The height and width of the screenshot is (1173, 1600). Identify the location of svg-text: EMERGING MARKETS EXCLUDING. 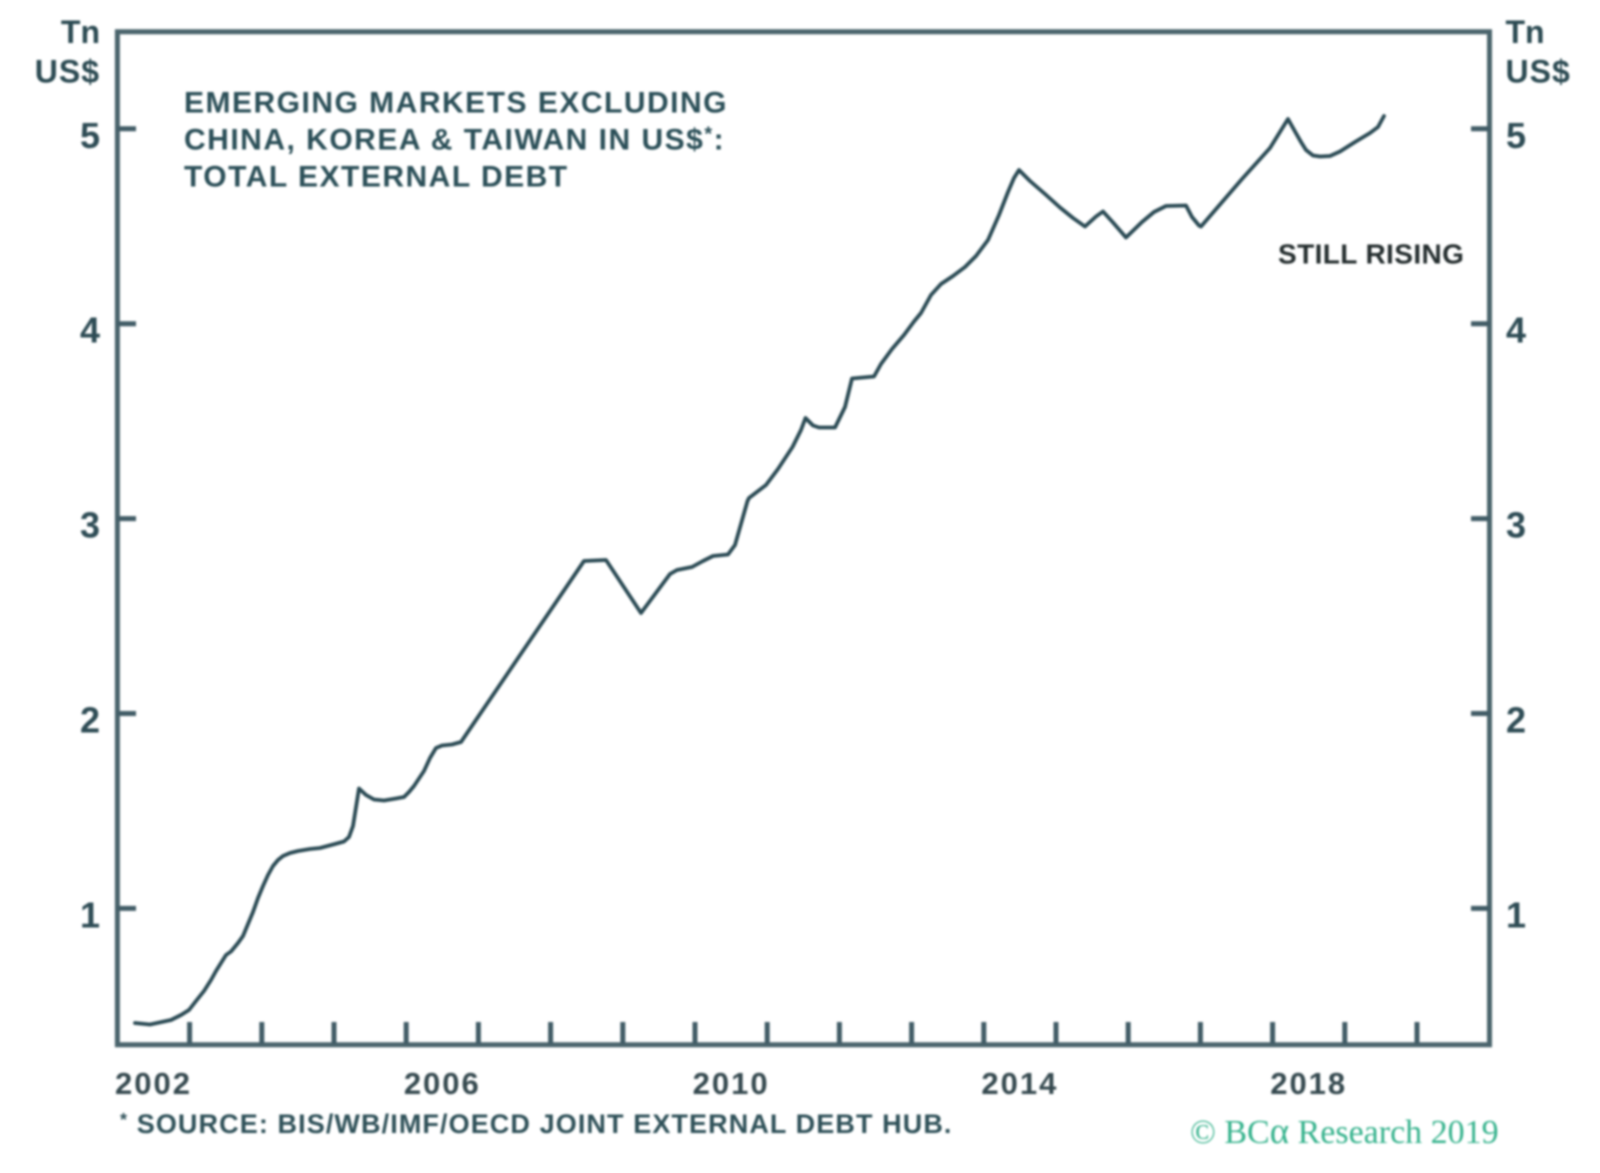
(456, 103).